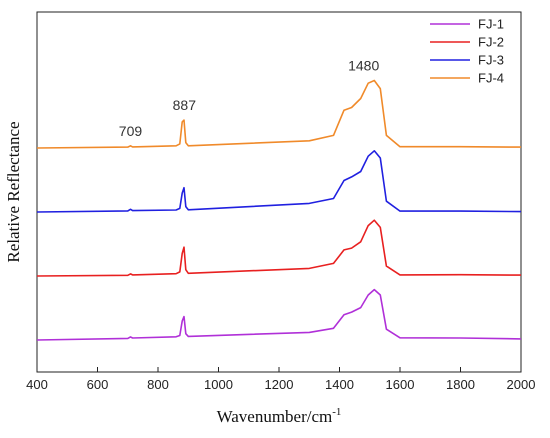  Describe the element at coordinates (185, 105) in the screenshot. I see `peak-annotation: 887` at that location.